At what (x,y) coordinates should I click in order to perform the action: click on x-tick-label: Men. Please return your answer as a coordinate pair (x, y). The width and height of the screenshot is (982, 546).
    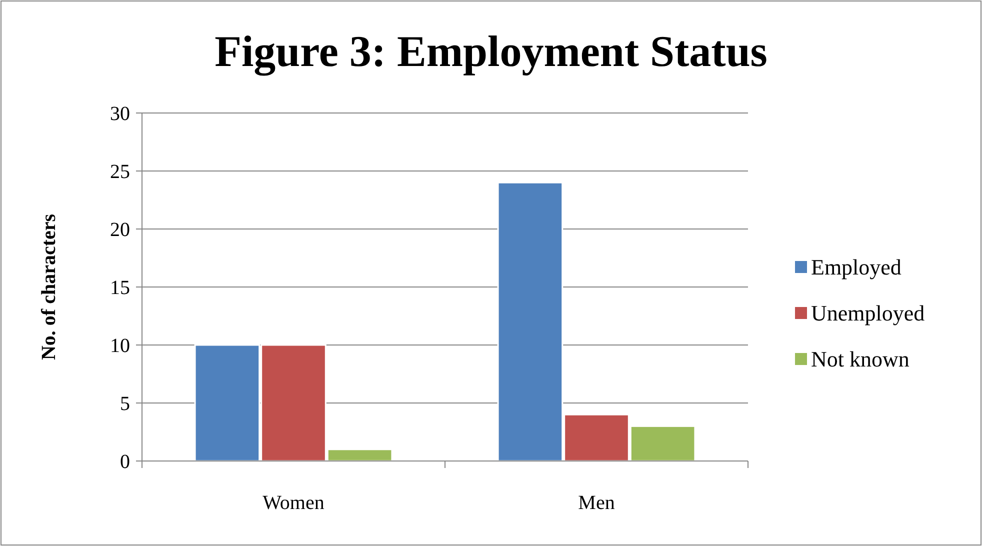
    Looking at the image, I should click on (596, 503).